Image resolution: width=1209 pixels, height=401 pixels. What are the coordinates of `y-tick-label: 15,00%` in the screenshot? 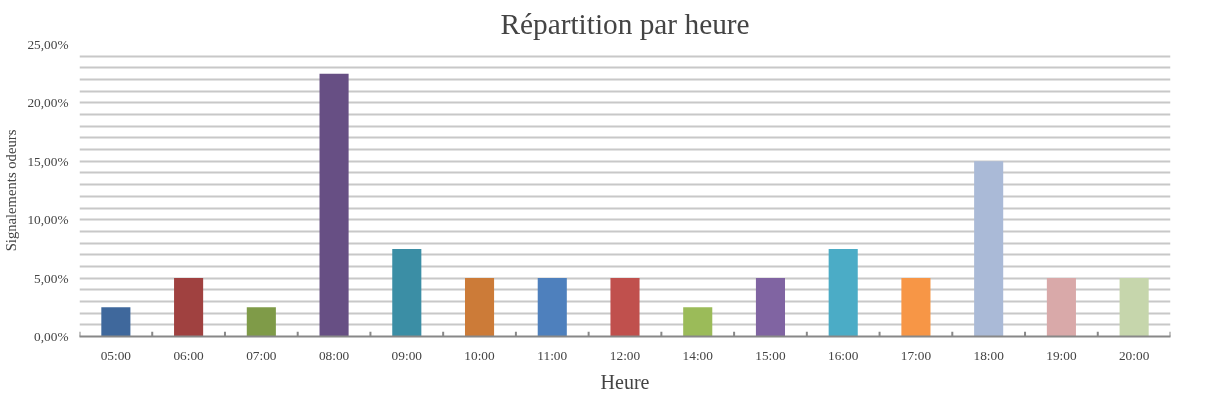 It's located at (48, 161).